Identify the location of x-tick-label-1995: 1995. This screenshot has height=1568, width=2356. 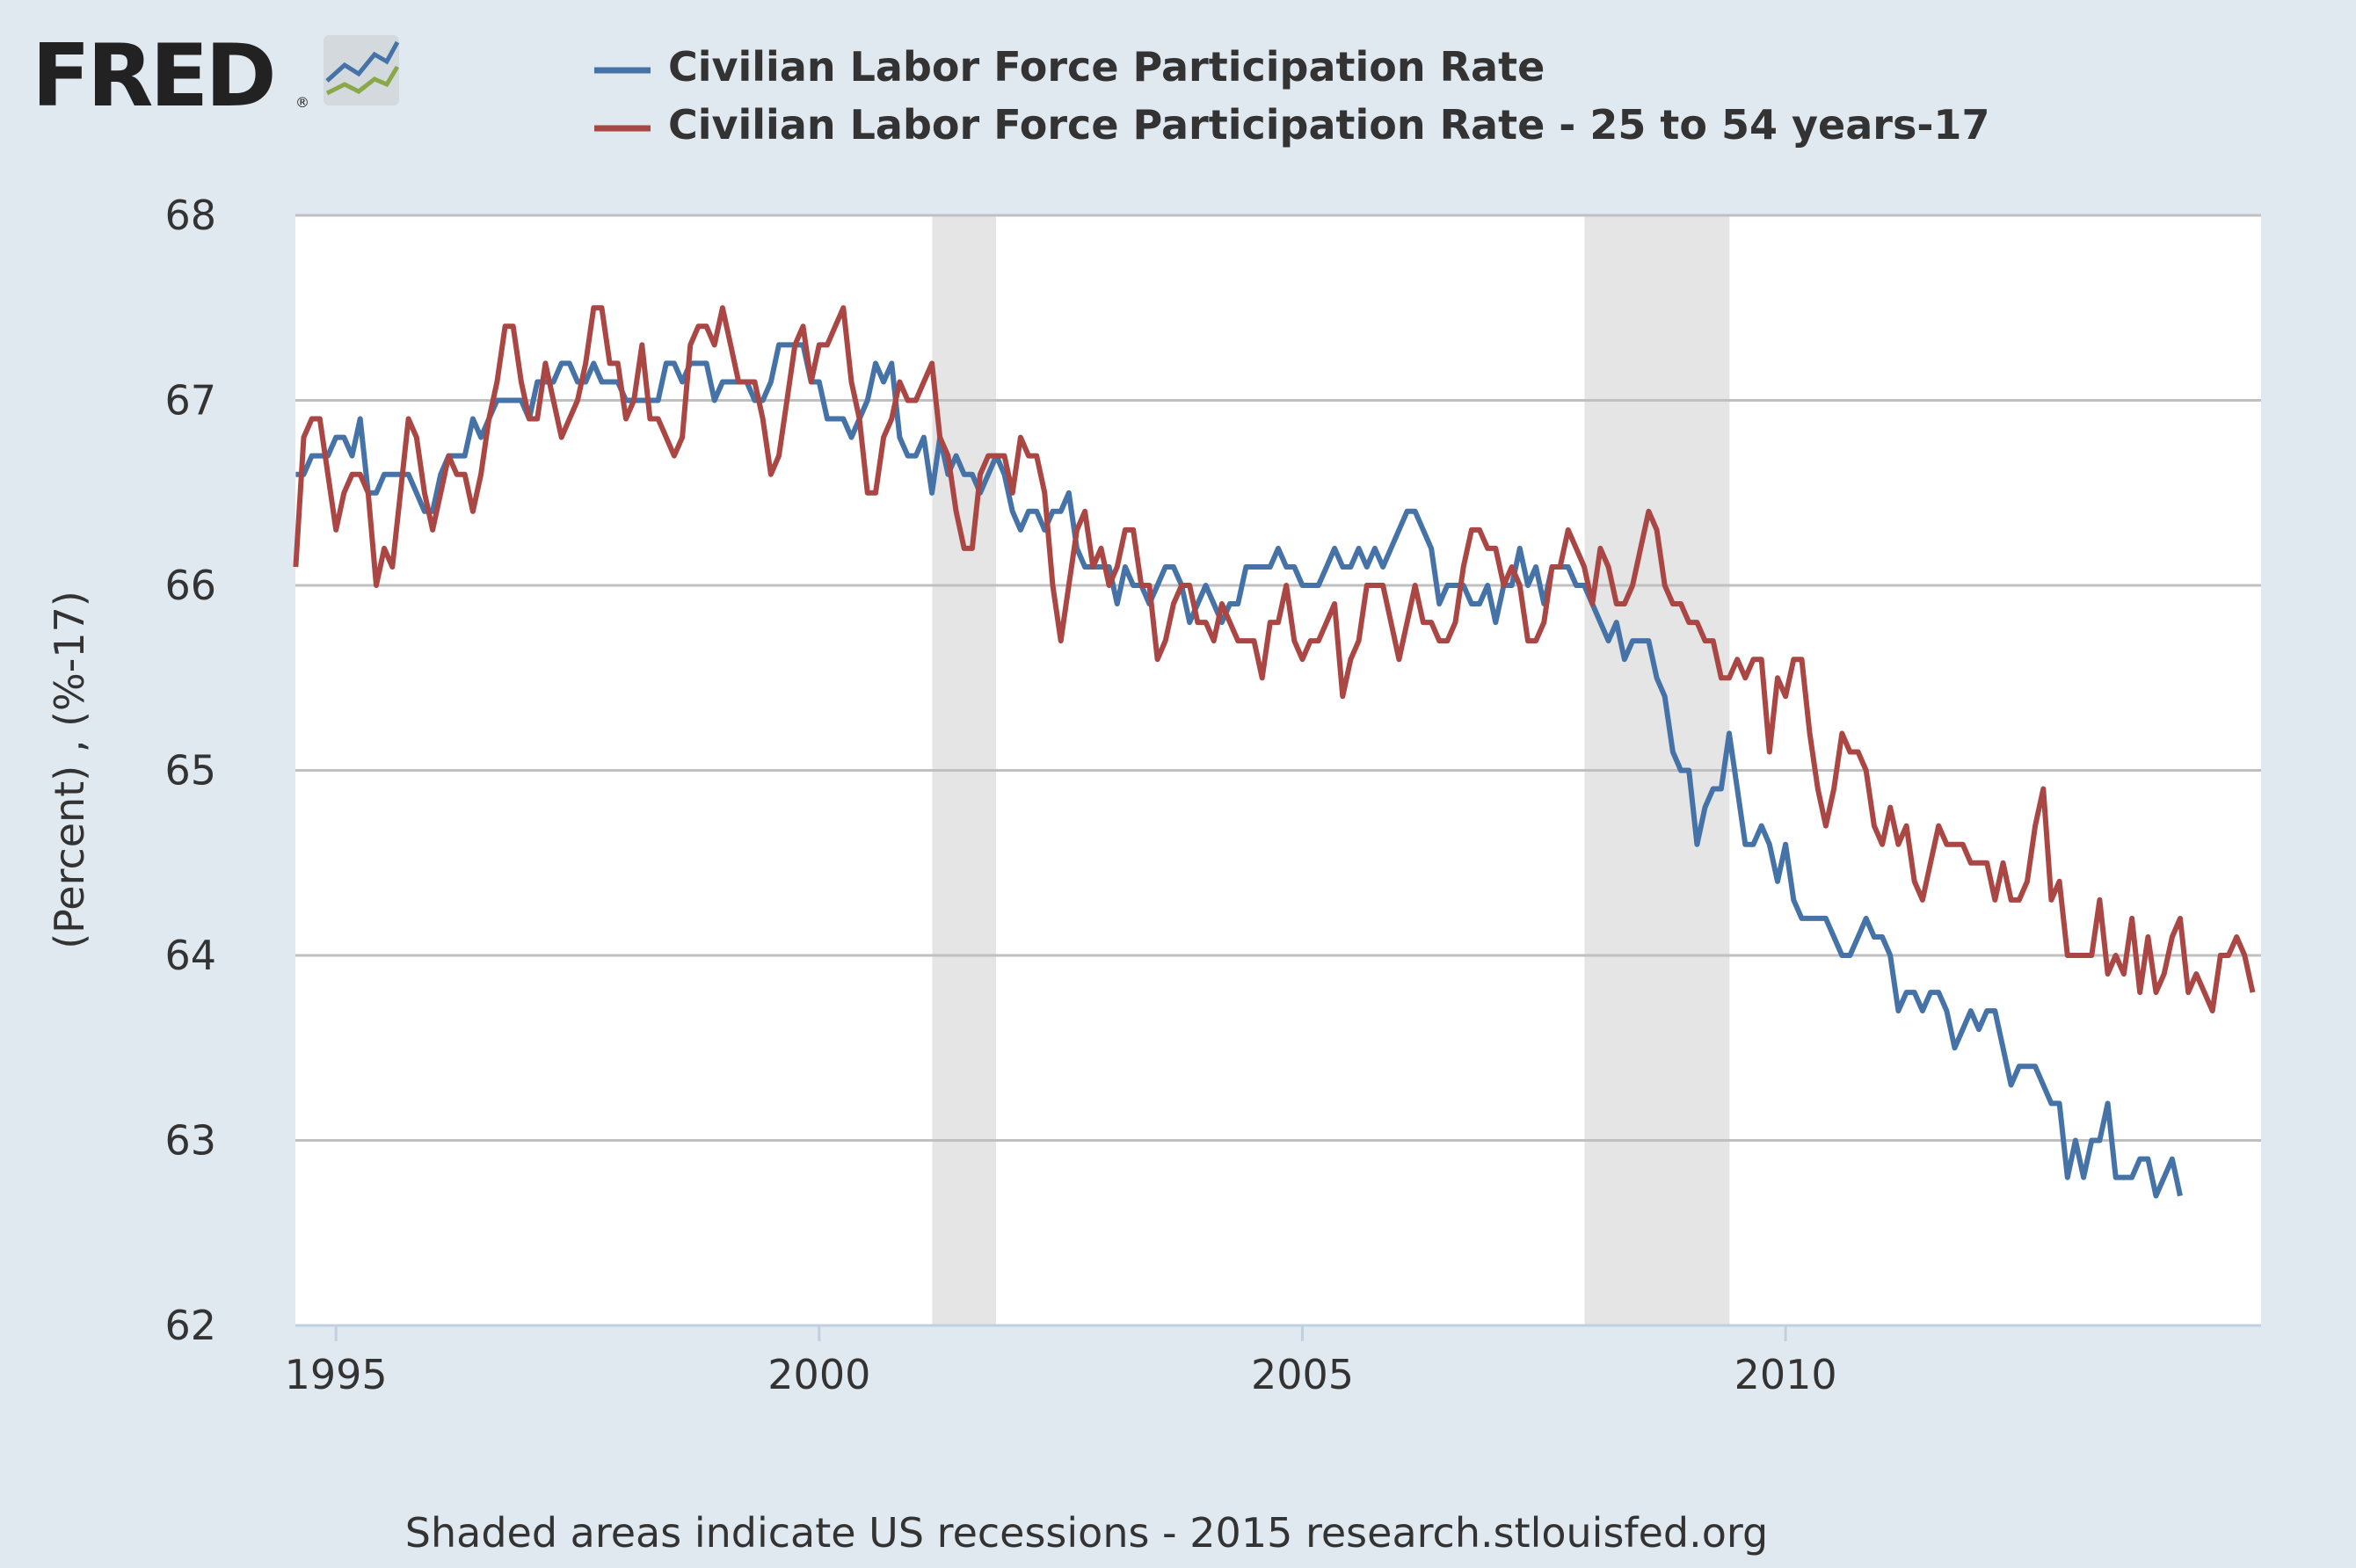
(337, 1374).